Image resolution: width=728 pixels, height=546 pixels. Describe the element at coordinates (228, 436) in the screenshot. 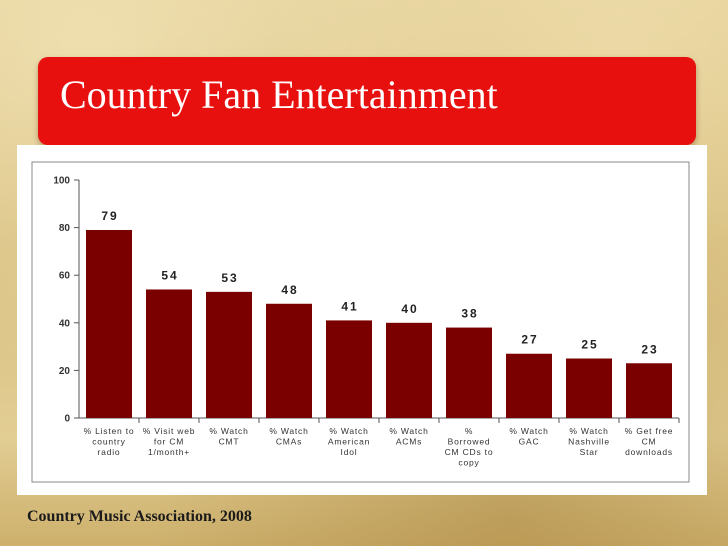

I see `x-category-label: % Watch CMT` at that location.